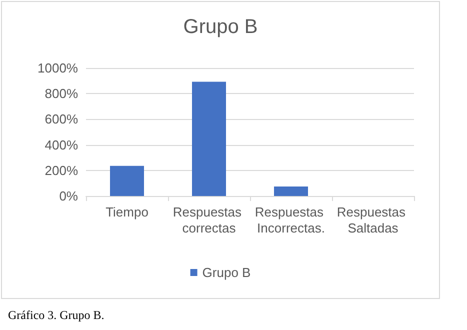 This screenshot has height=330, width=467. What do you see at coordinates (61, 144) in the screenshot?
I see `y-tick-label: 400%` at bounding box center [61, 144].